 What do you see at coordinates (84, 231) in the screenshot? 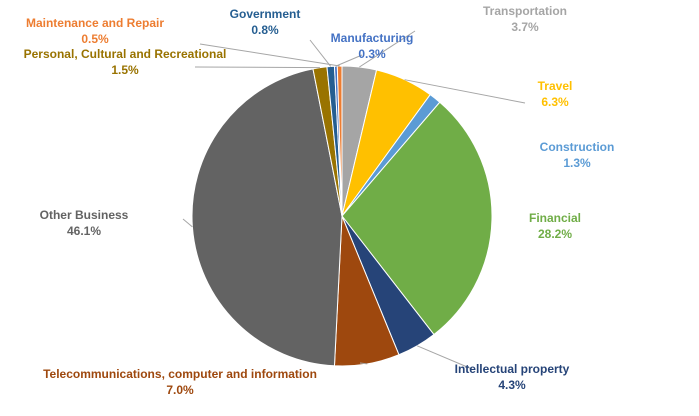
I see `data-label-value: 46.1%` at bounding box center [84, 231].